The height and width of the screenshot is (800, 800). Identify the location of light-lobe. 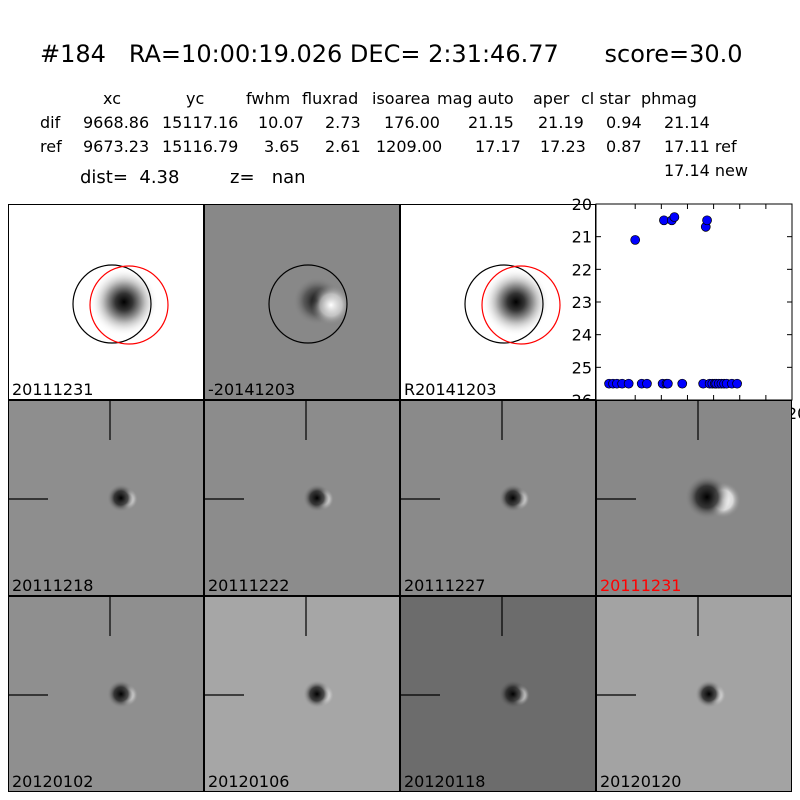
(331, 305).